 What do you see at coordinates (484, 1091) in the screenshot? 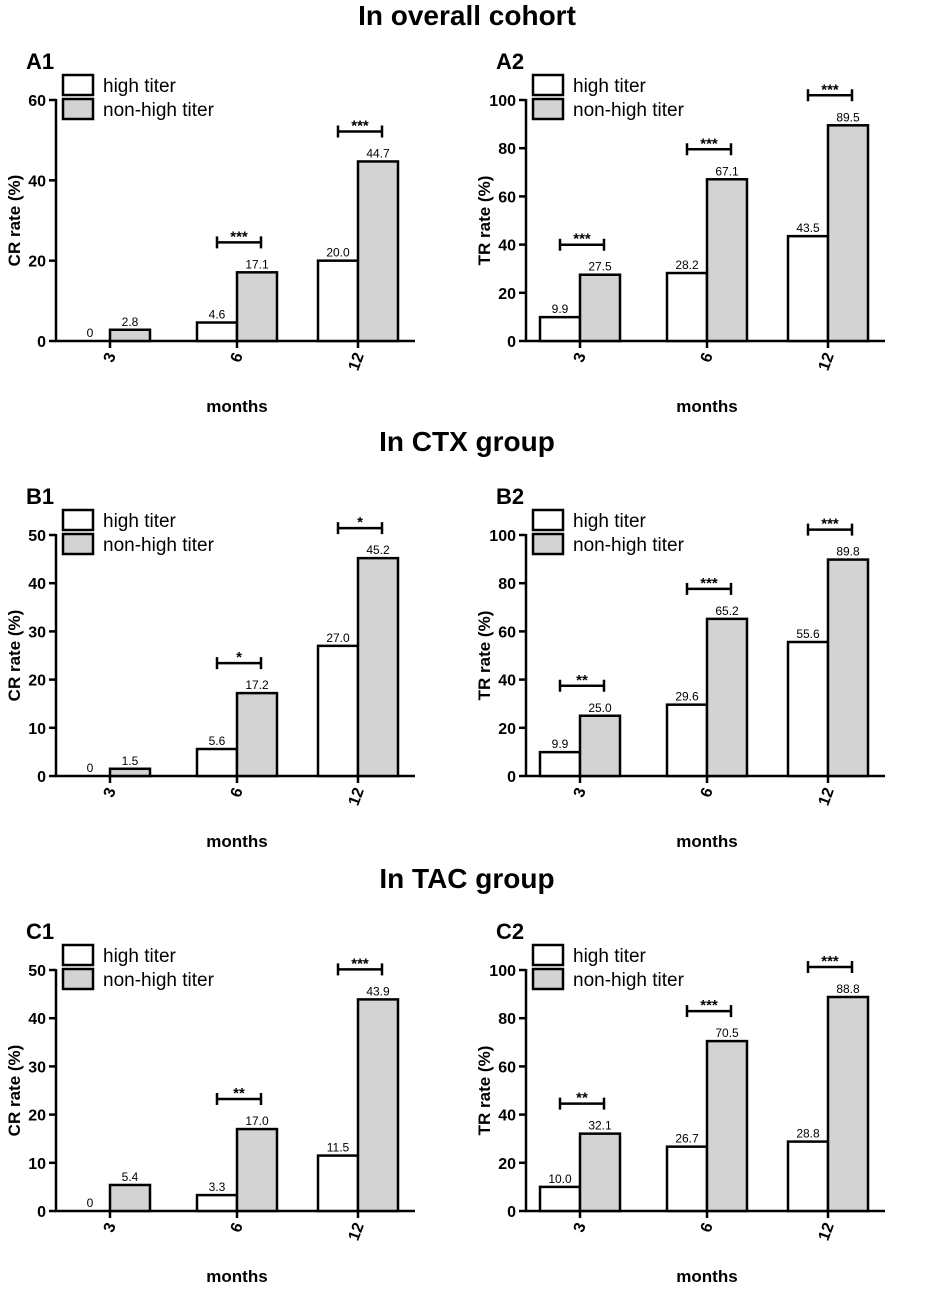
I see `y-axis-label: TR rate (%)` at bounding box center [484, 1091].